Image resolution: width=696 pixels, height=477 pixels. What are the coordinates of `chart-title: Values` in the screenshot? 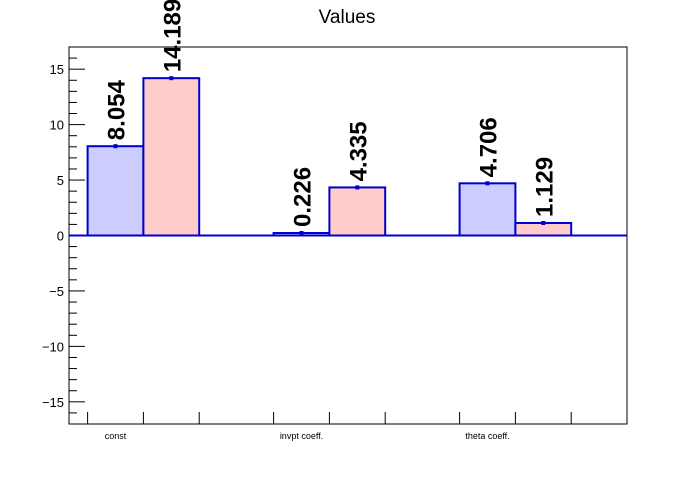 It's located at (347, 17).